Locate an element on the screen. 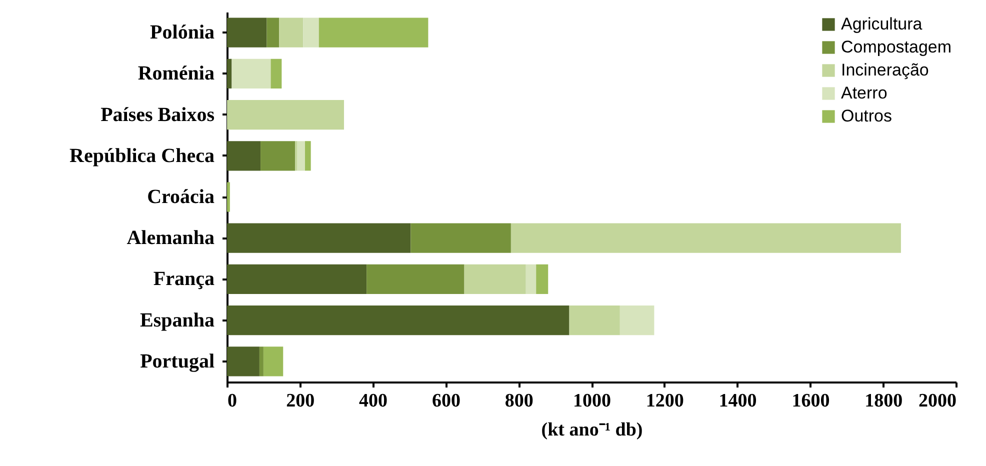  y-tick-label: França is located at coordinates (183, 279).